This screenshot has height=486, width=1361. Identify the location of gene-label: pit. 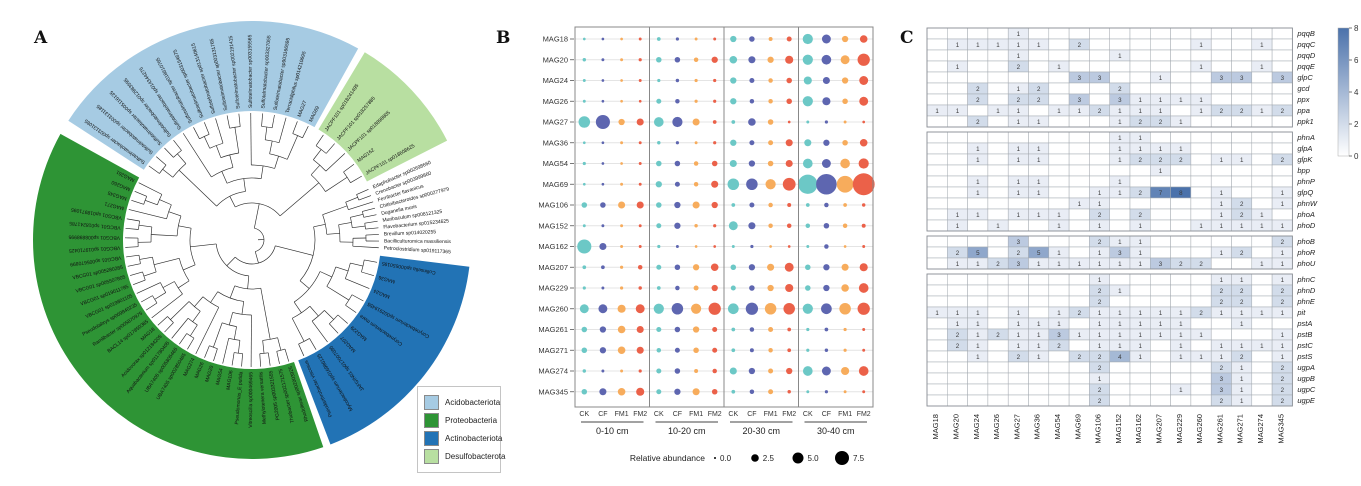
(1301, 312).